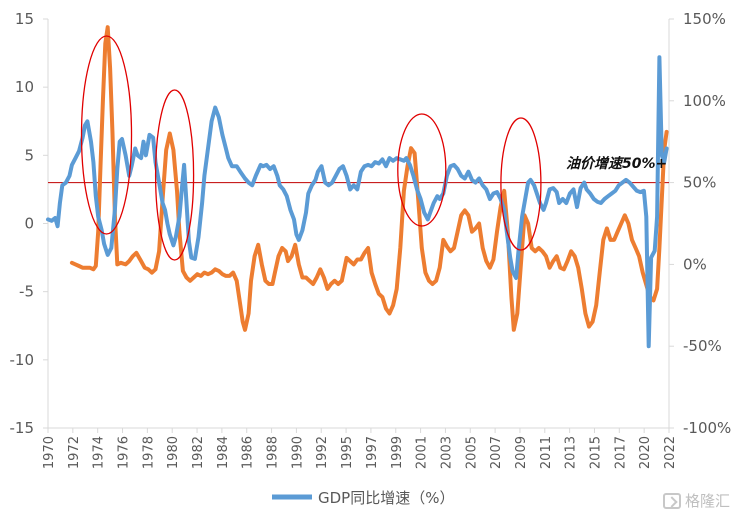 Image resolution: width=736 pixels, height=517 pixels. Describe the element at coordinates (322, 452) in the screenshot. I see `x-tick-label: 1992` at that location.